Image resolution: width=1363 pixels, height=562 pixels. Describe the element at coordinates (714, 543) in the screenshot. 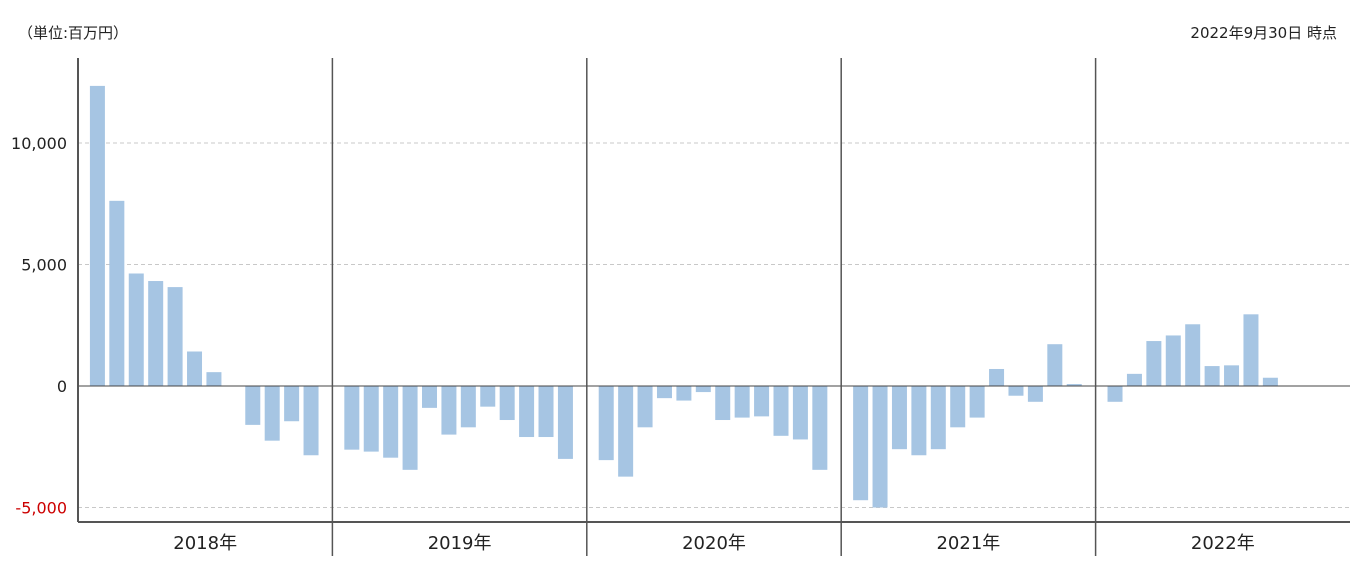

I see `year-label: 2020年` at that location.